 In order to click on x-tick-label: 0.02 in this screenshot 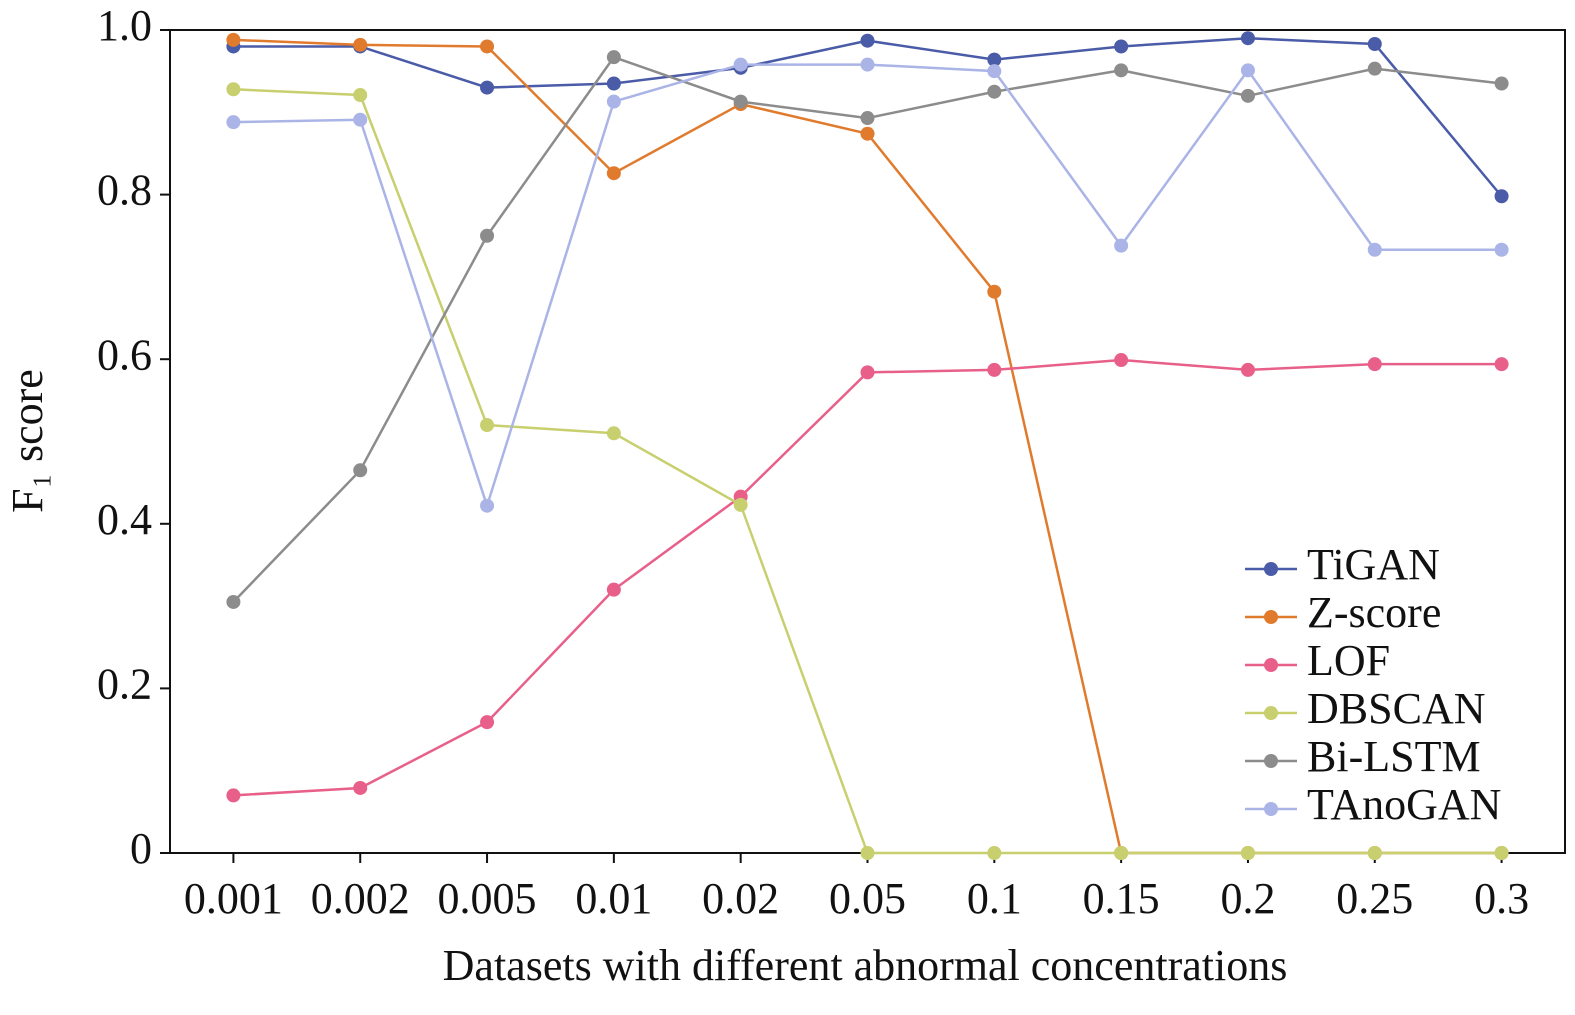, I will do `click(740, 898)`.